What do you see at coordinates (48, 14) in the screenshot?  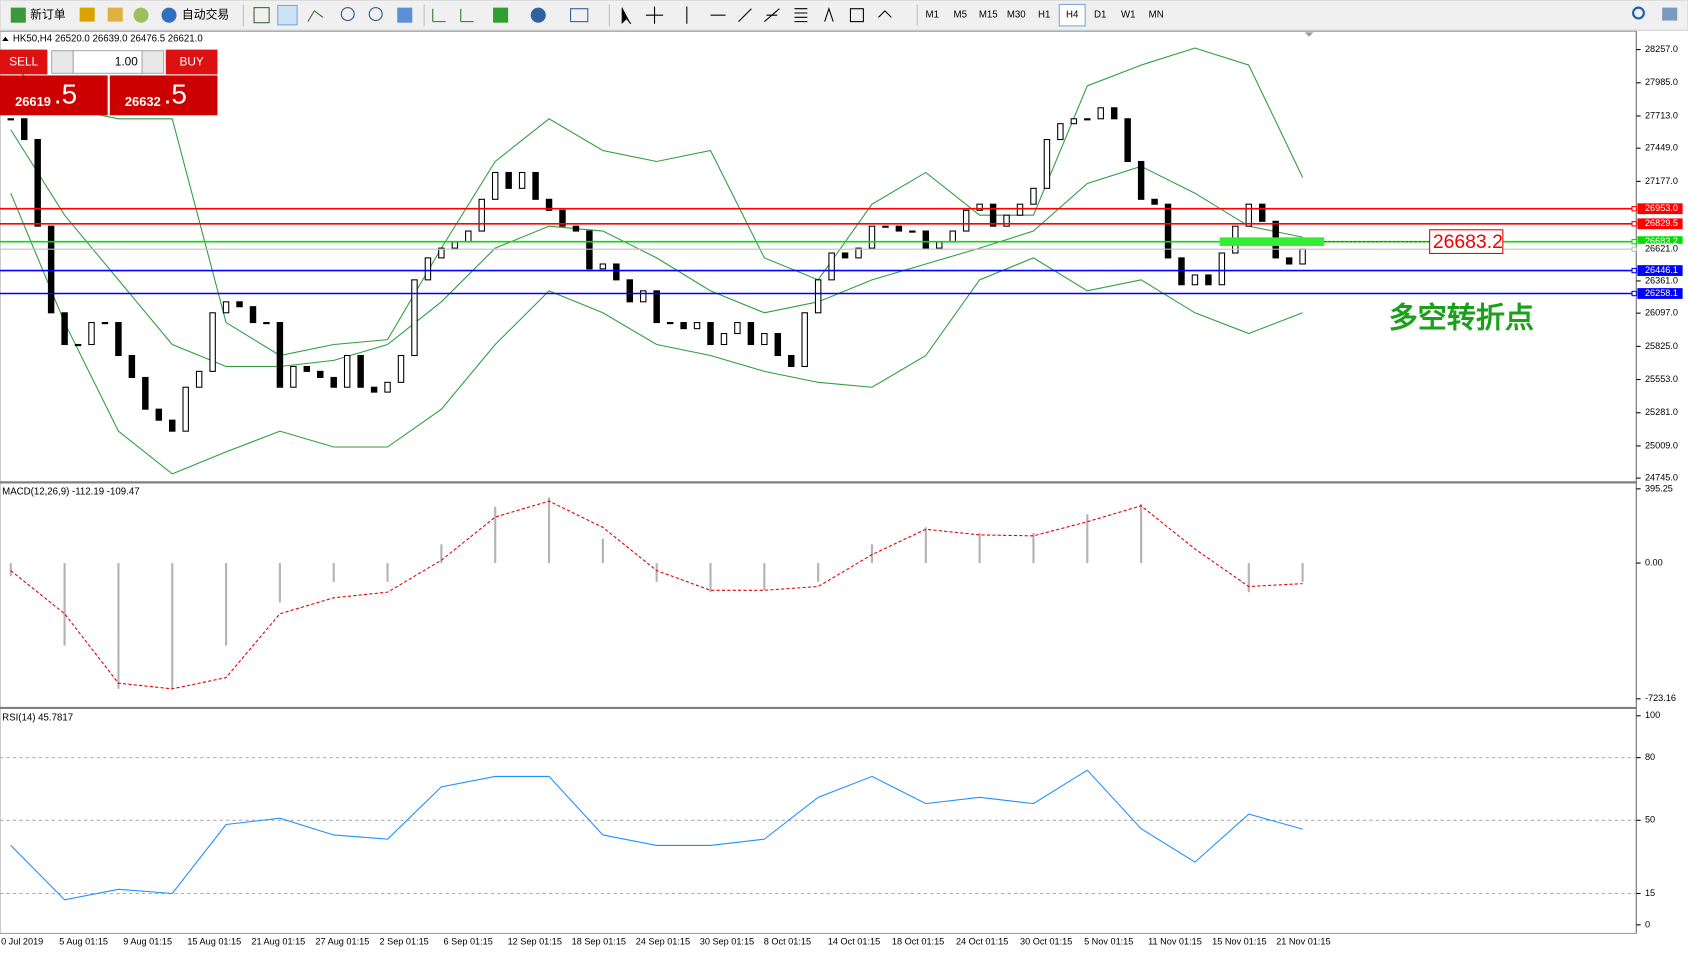 I see `new-order-button: 新订单` at bounding box center [48, 14].